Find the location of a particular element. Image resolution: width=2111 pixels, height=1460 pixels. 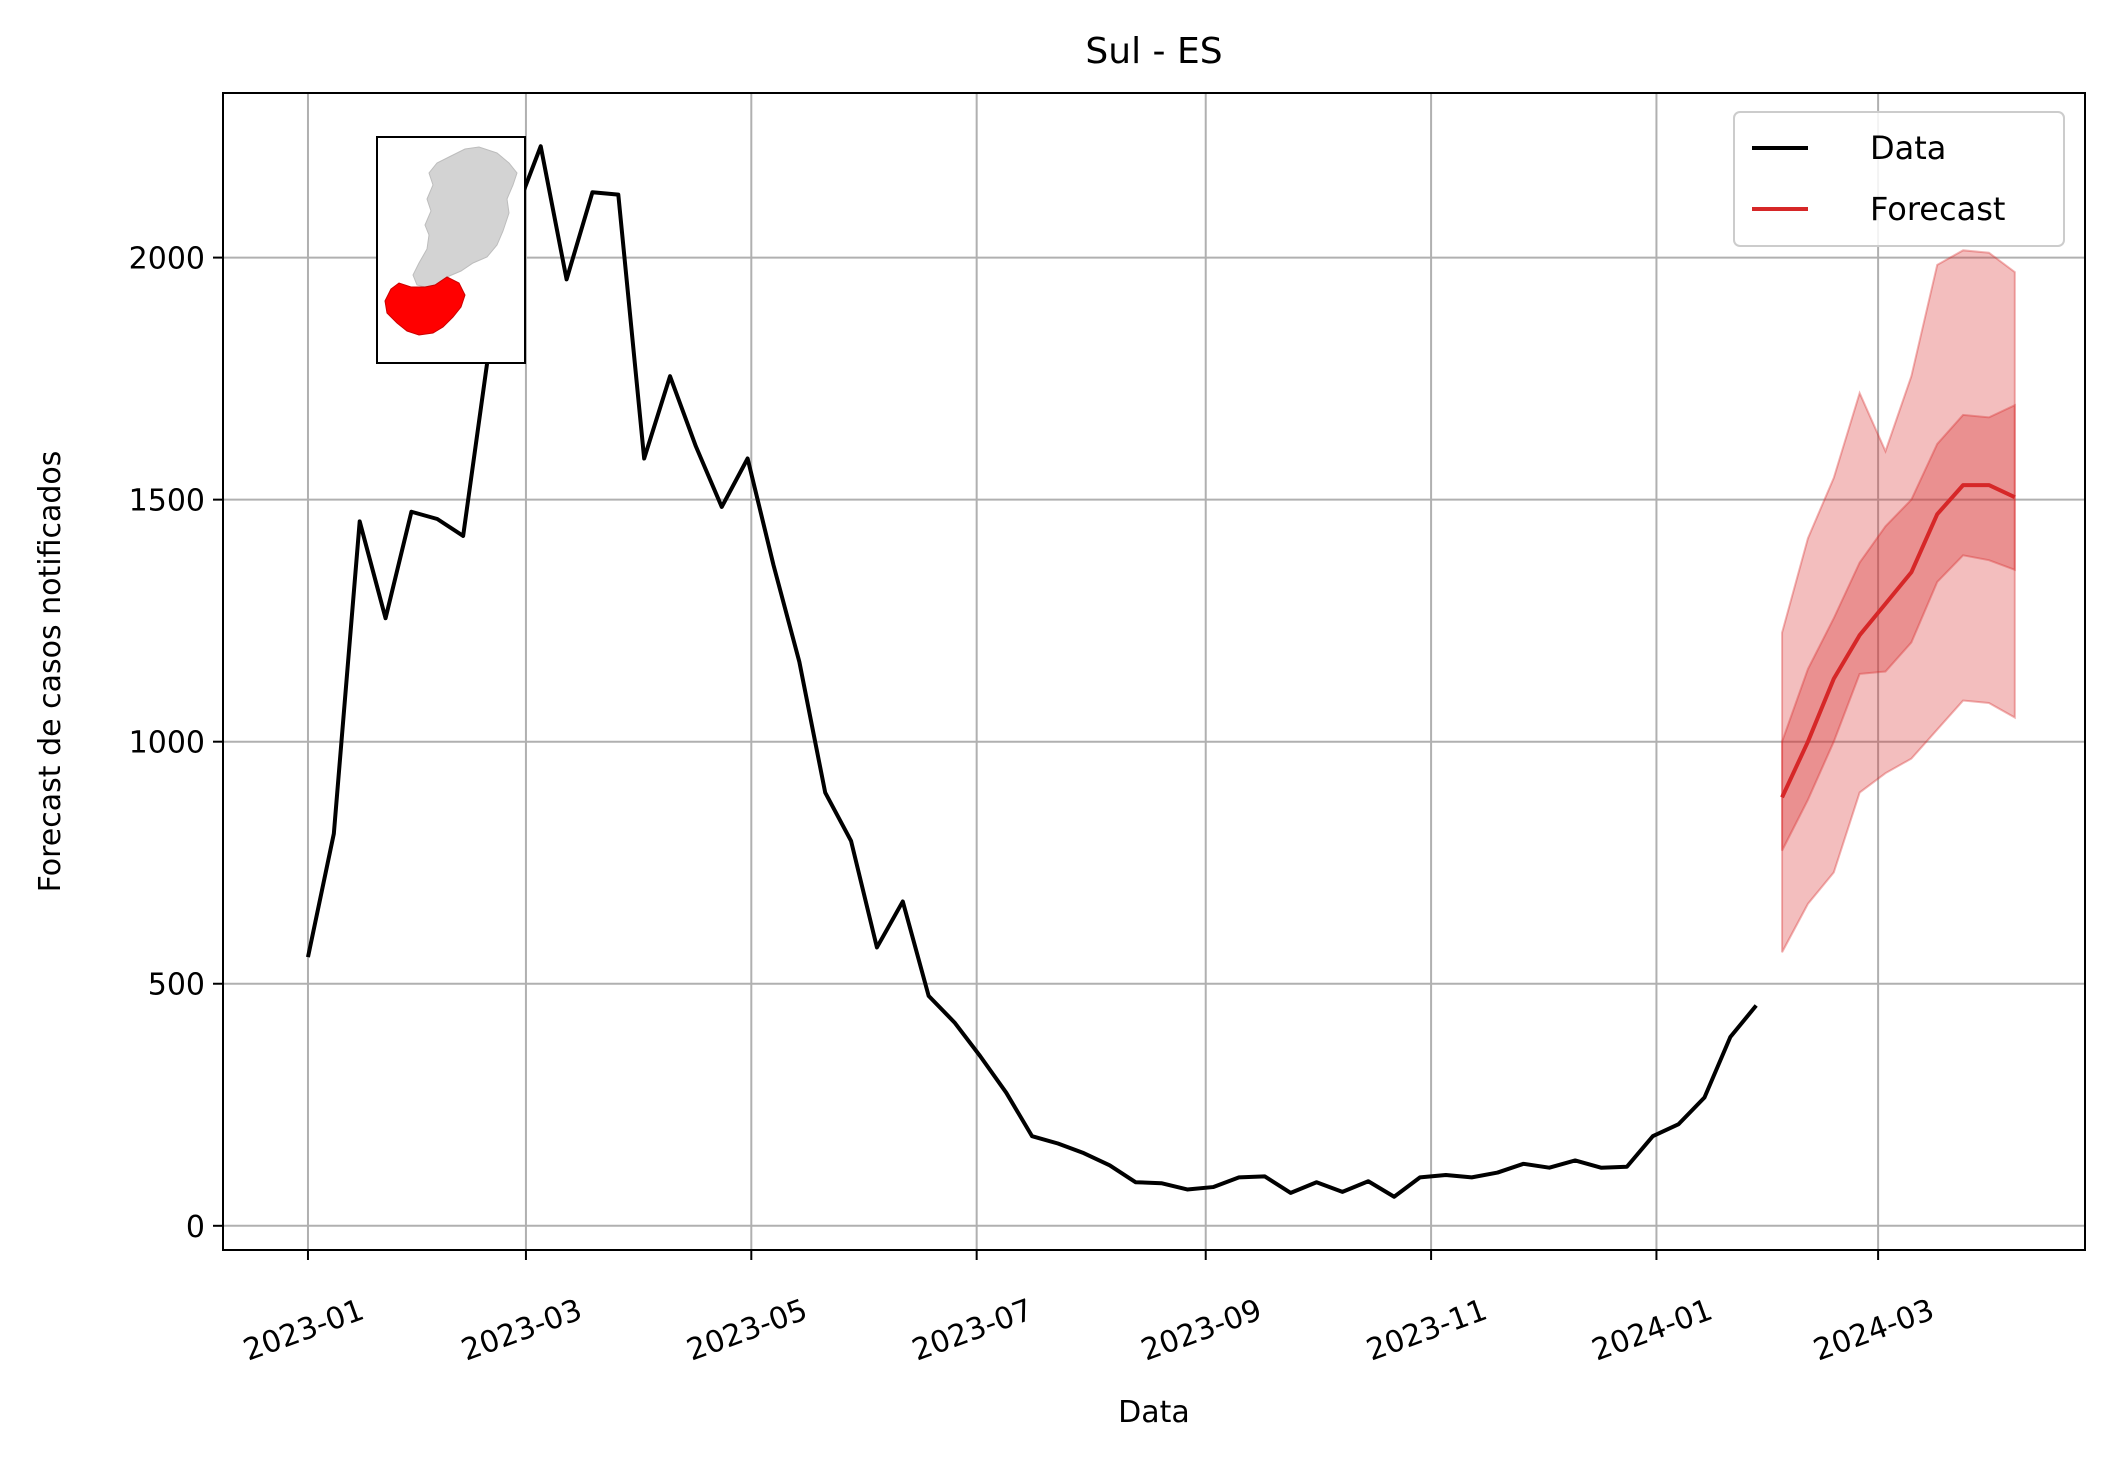

y-tick-label: 500 is located at coordinates (176, 985).